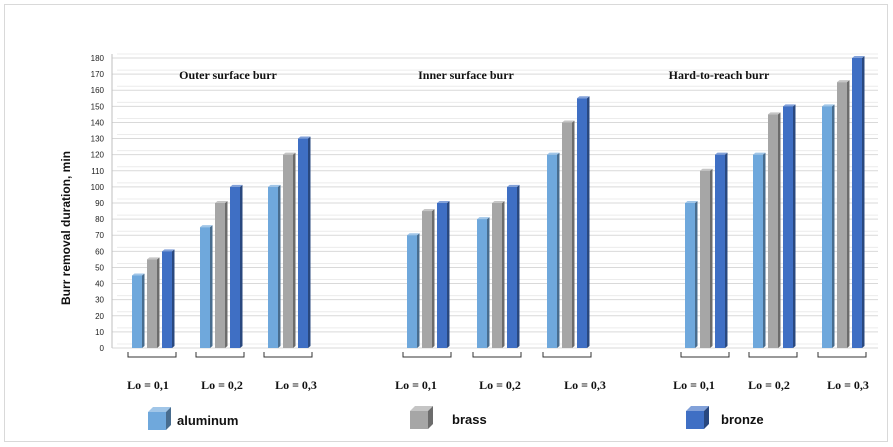 This screenshot has height=447, width=893. What do you see at coordinates (448, 417) in the screenshot?
I see `legend-item-brass: brass` at bounding box center [448, 417].